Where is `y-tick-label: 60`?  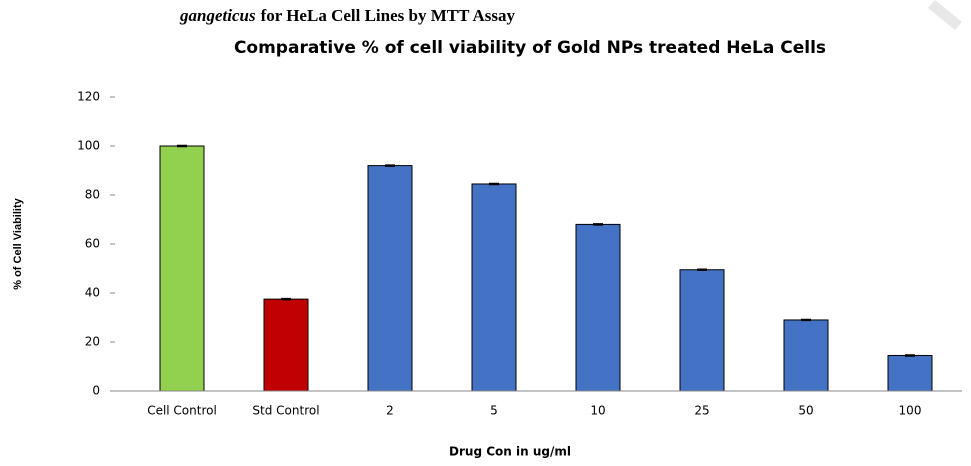
y-tick-label: 60 is located at coordinates (92, 244).